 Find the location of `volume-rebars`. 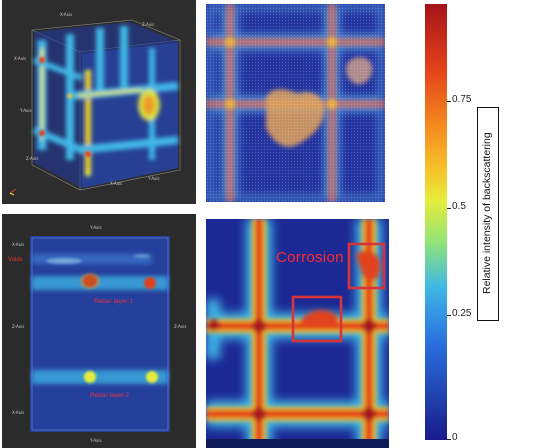

volume-rebars is located at coordinates (105, 101).